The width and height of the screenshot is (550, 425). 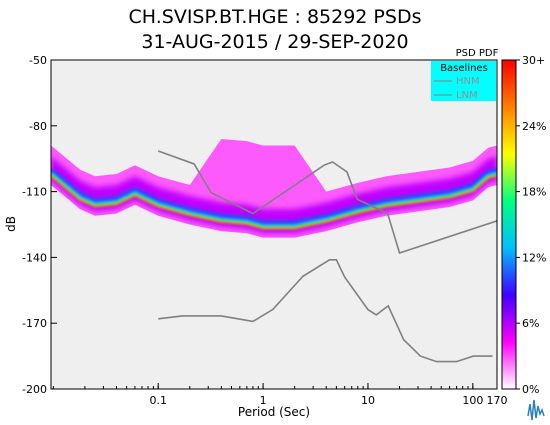 I want to click on y-tick-label: -170, so click(x=34, y=323).